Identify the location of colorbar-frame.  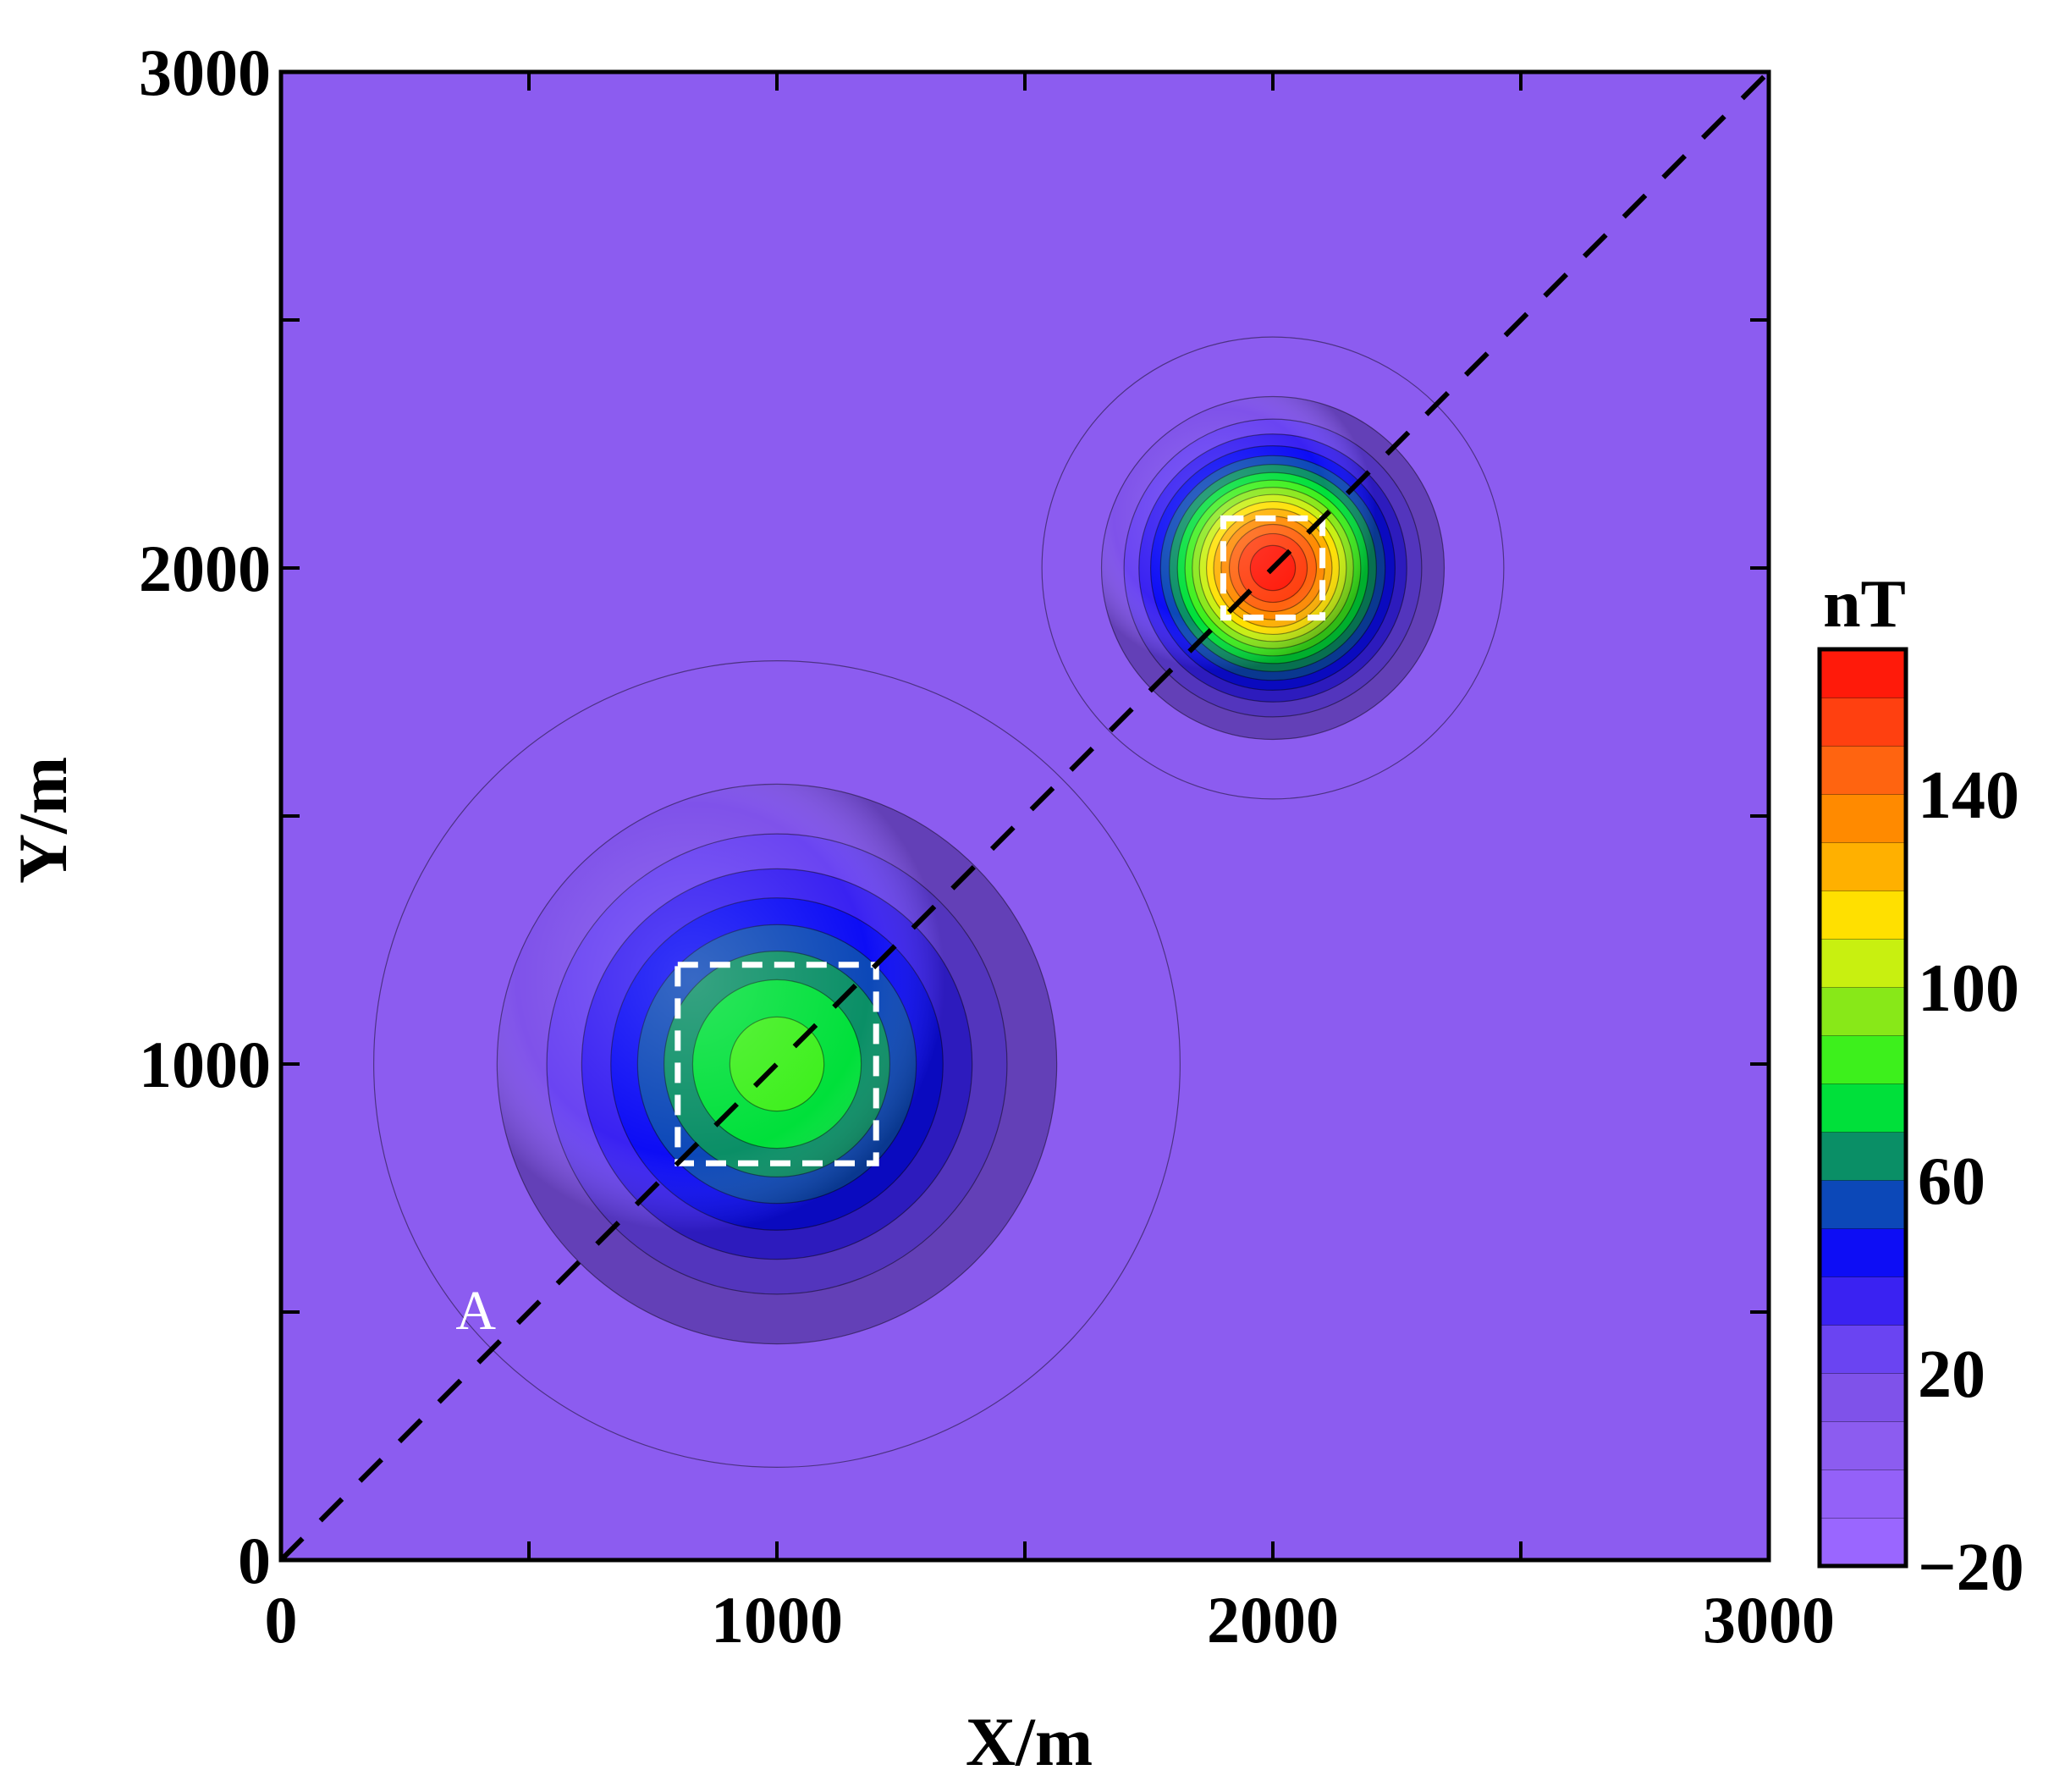
(1862, 1108).